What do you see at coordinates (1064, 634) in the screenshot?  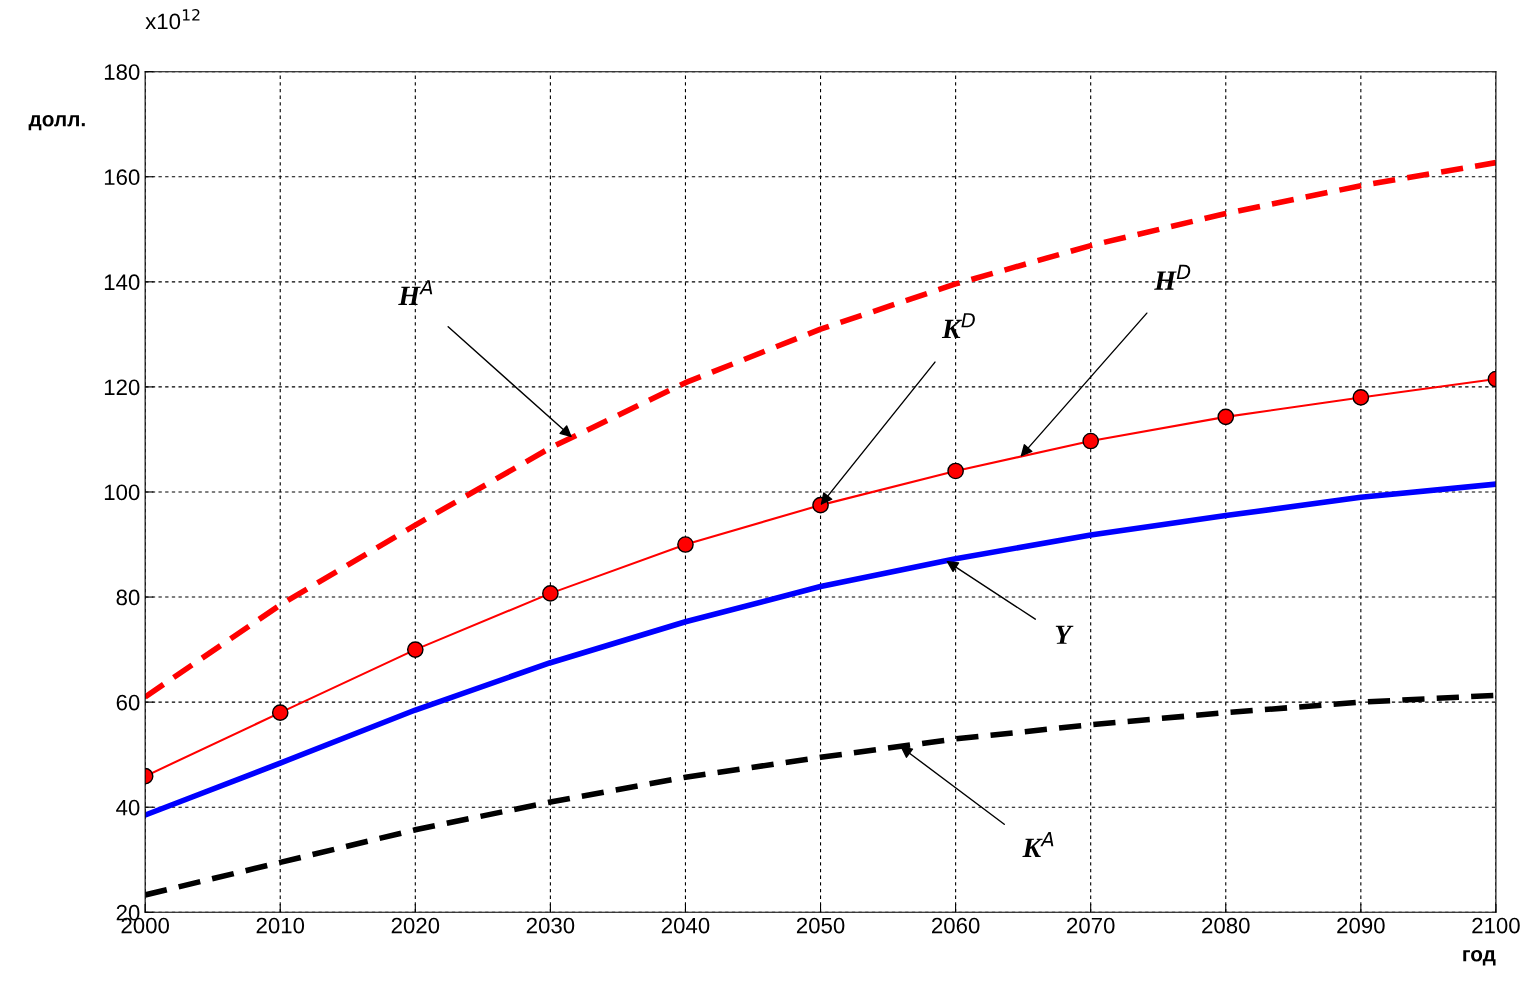 I see `annotation: Y` at bounding box center [1064, 634].